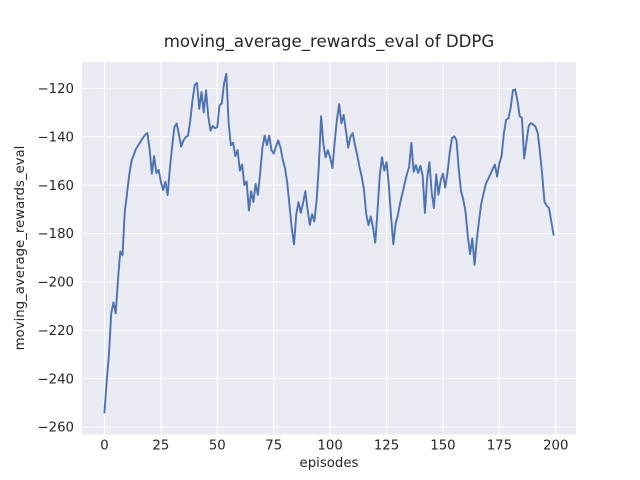  Describe the element at coordinates (55, 331) in the screenshot. I see `y-tick-label: −220` at that location.